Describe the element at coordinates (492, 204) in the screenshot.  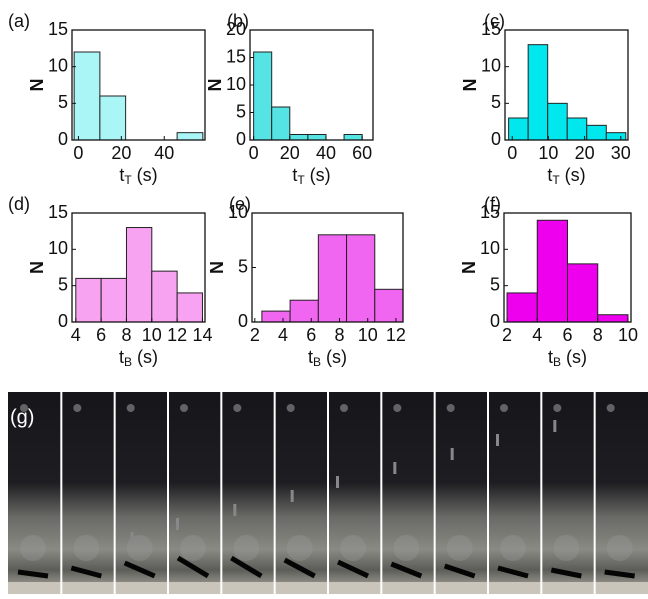
I see `panel-label: (f)` at that location.